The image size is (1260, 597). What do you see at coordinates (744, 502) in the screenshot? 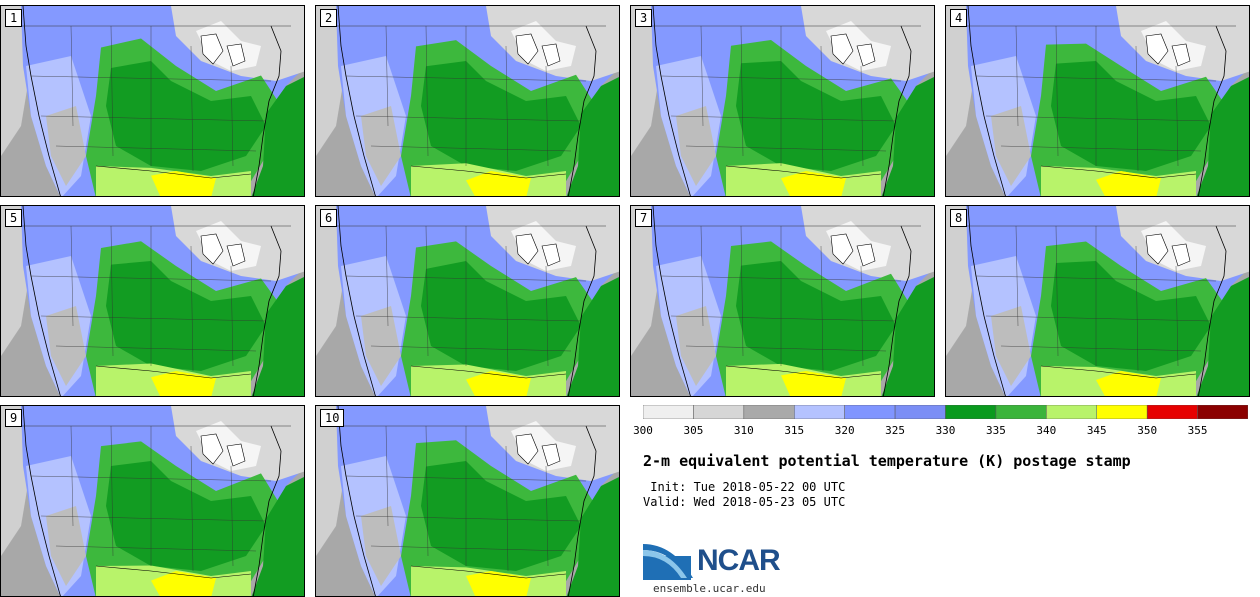
I see `valid-time: Valid: Wed 2018-05-23 05 UTC` at bounding box center [744, 502].